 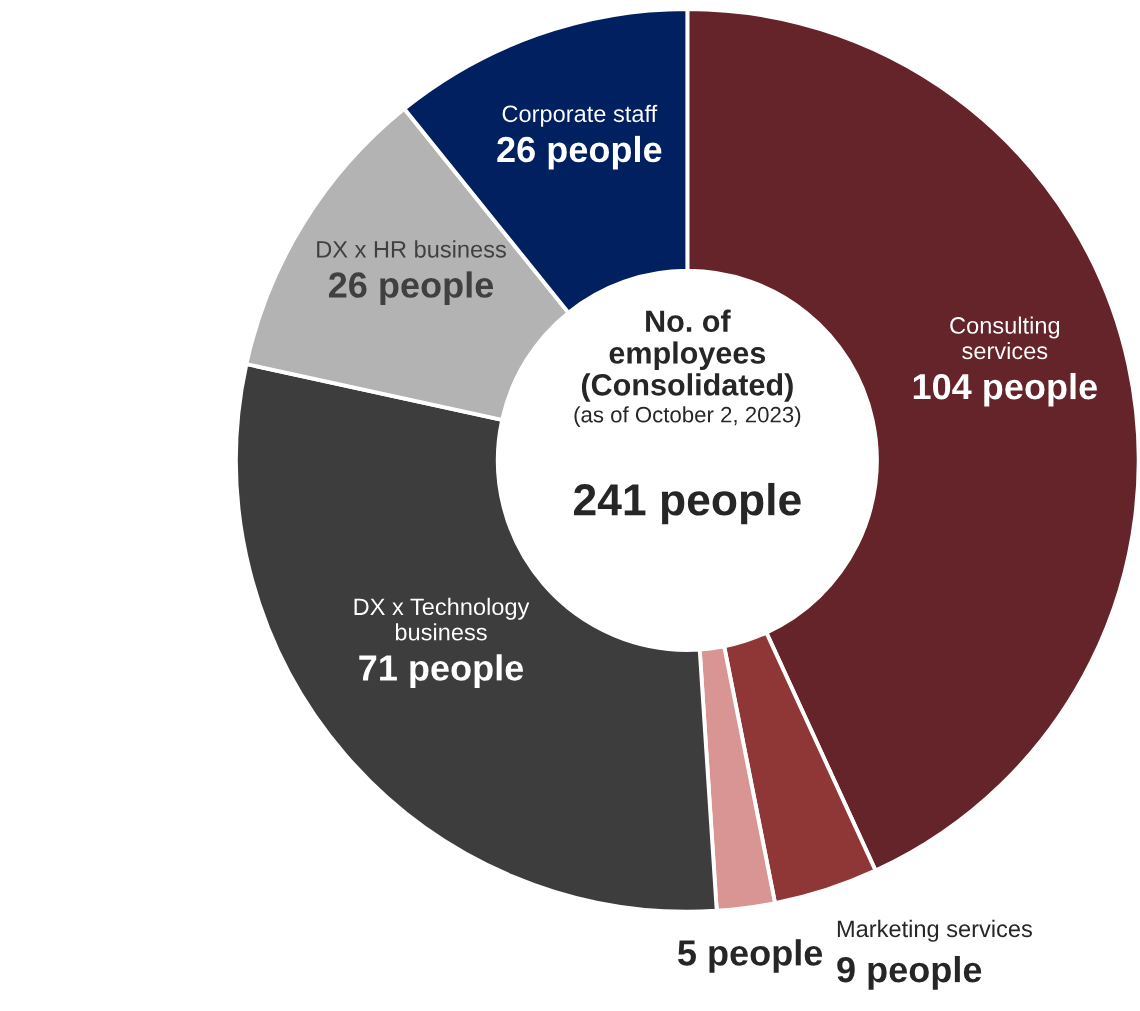 I want to click on data-label: 71 people, so click(x=441, y=671).